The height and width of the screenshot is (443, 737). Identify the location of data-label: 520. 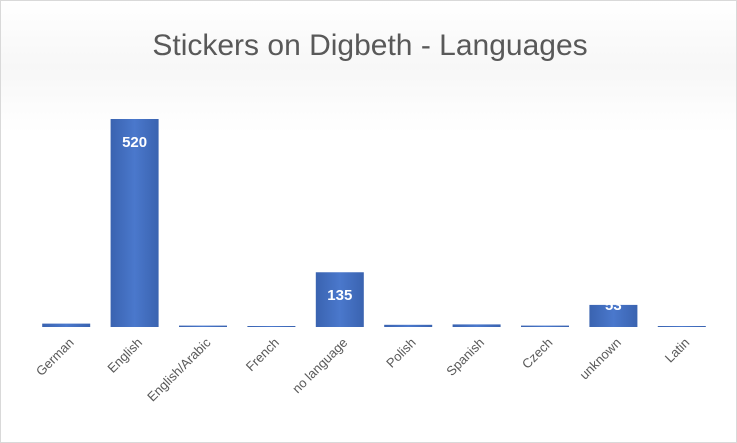
(134, 142).